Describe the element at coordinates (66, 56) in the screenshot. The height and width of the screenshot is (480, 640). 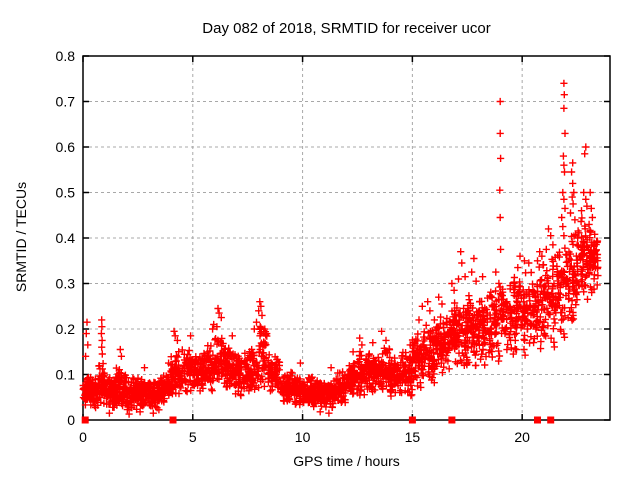
I see `y-tick-label: 0.8` at that location.